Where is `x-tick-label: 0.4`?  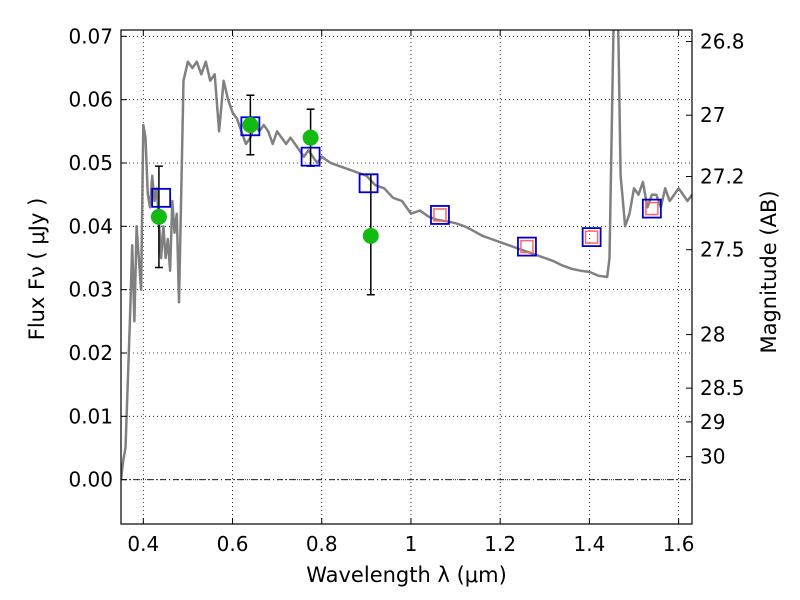
x-tick-label: 0.4 is located at coordinates (143, 544).